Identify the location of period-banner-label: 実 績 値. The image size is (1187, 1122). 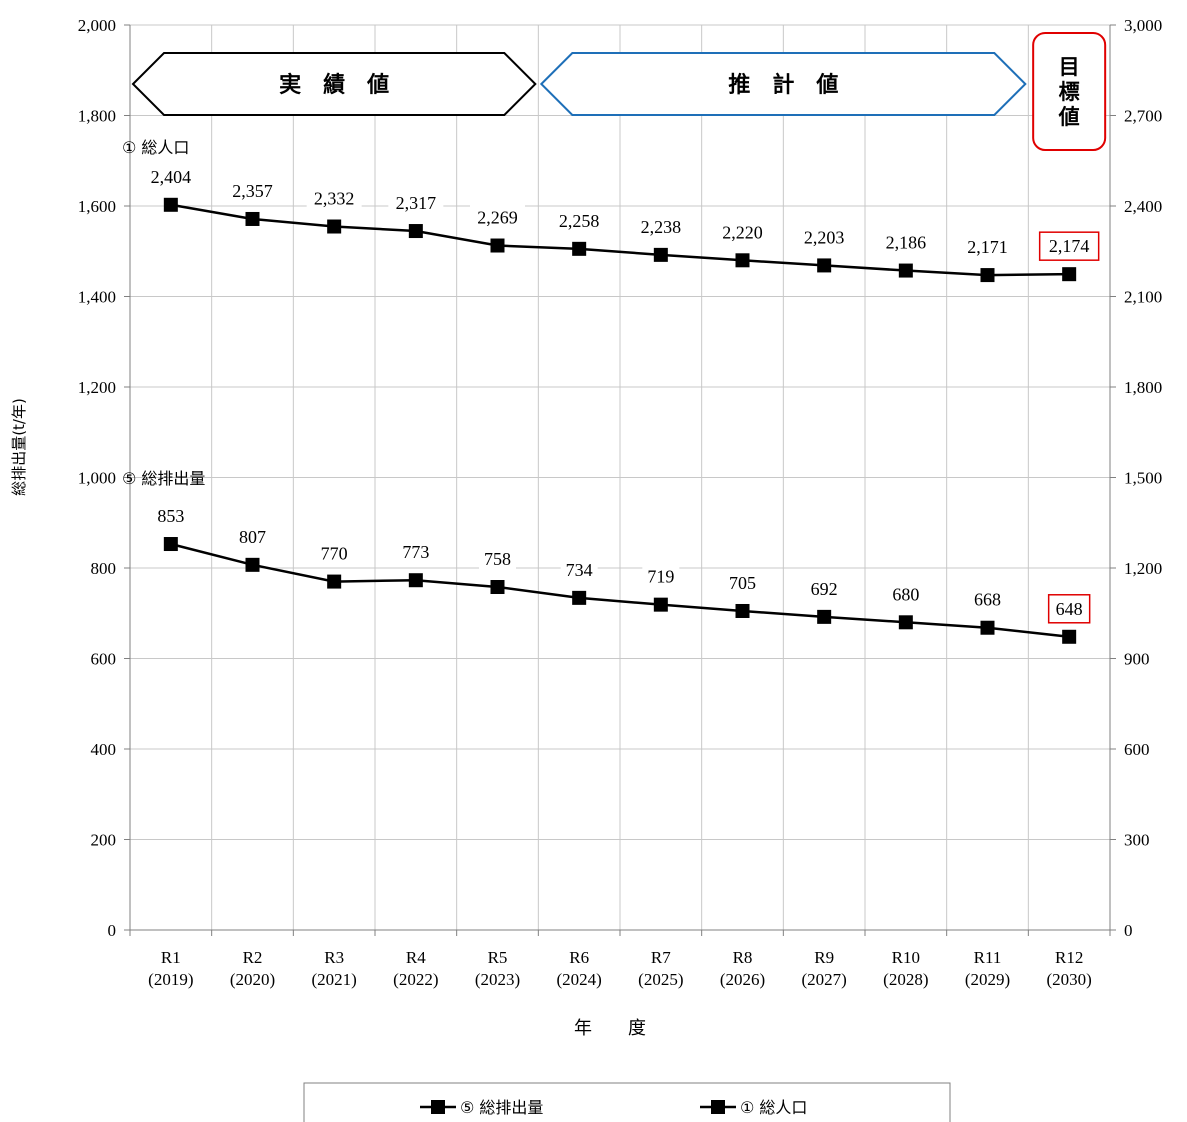
(334, 85).